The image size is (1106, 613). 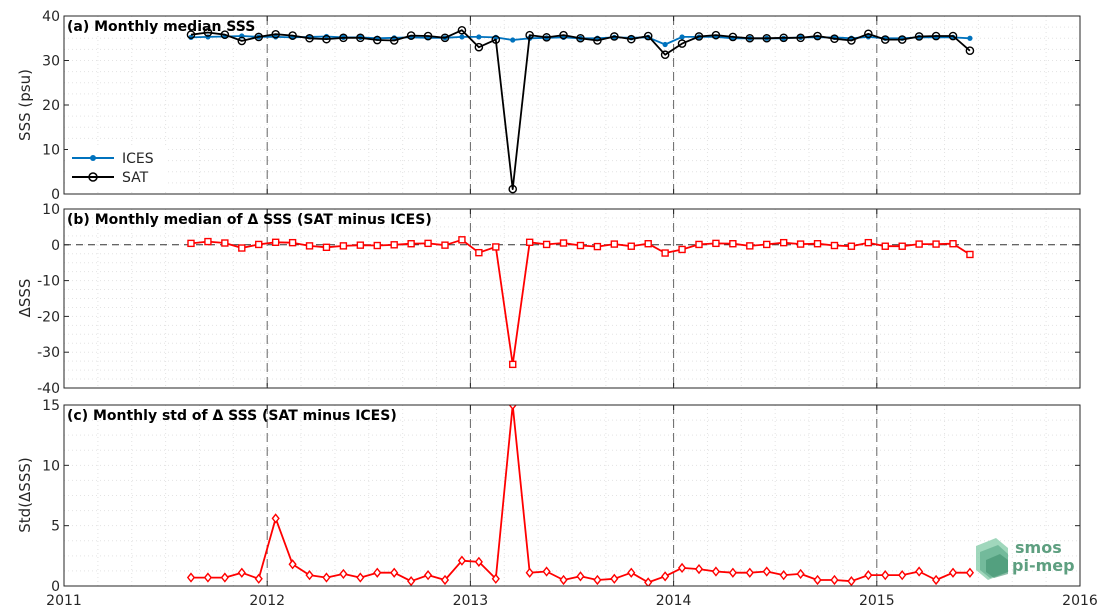 I want to click on ytick-label: -30, so click(x=48, y=353).